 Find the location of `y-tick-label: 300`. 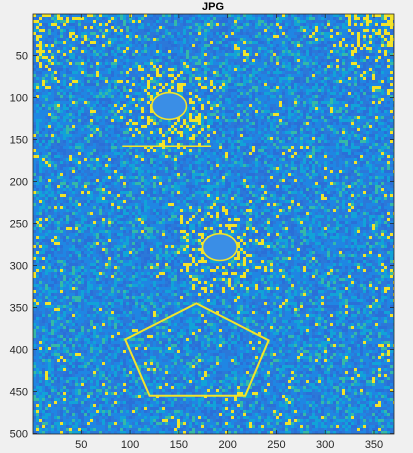

y-tick-label: 300 is located at coordinates (19, 267).